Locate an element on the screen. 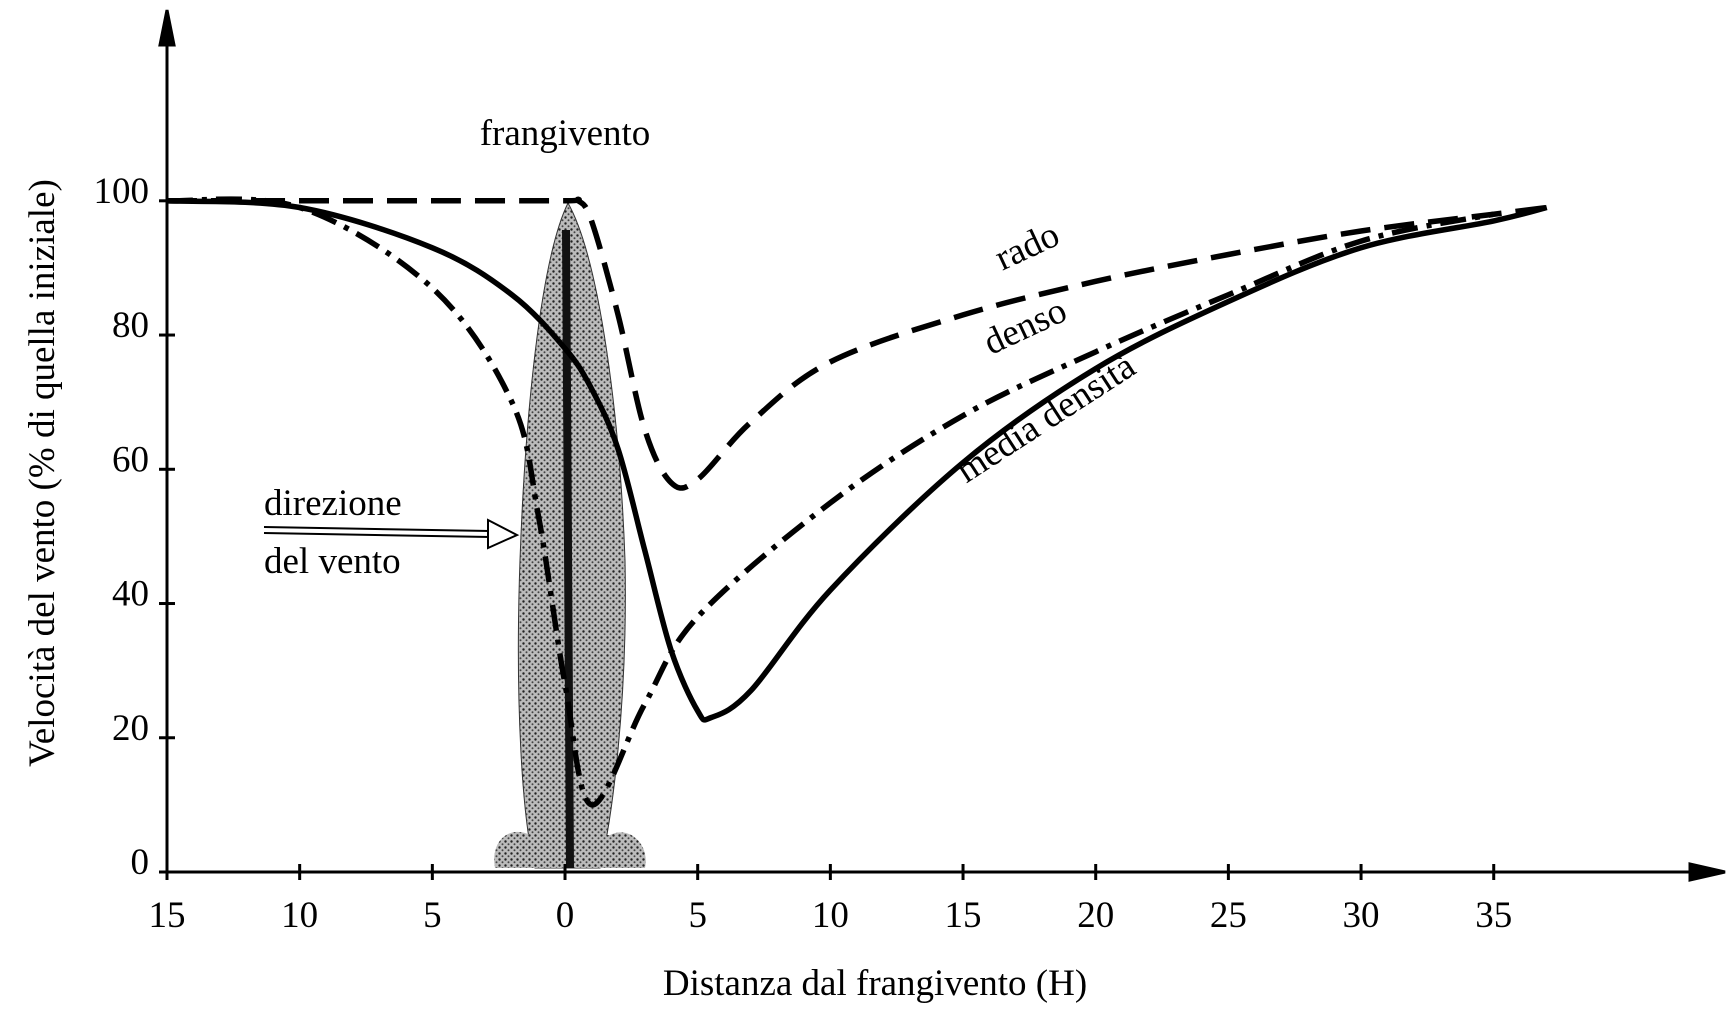 The height and width of the screenshot is (1009, 1727). y-tick-label: 40 is located at coordinates (130, 594).